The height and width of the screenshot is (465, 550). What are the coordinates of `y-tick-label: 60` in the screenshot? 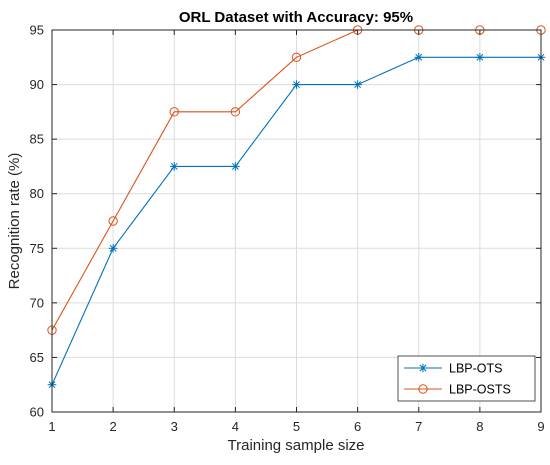 It's located at (37, 412).